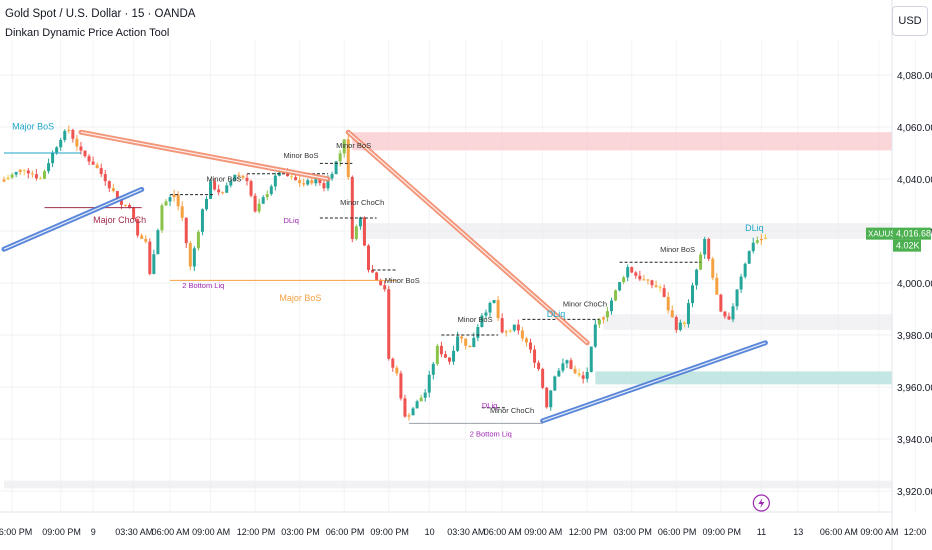 The image size is (932, 550). What do you see at coordinates (761, 503) in the screenshot?
I see `lightning-glyph` at bounding box center [761, 503].